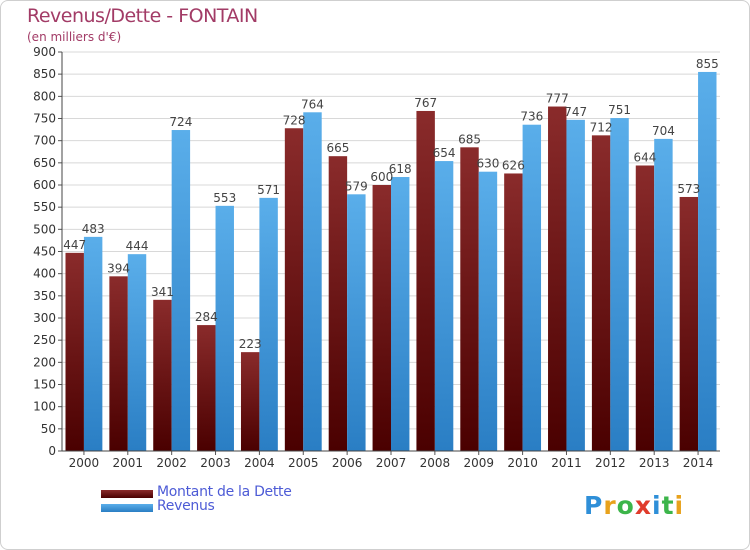 The height and width of the screenshot is (550, 750). Describe the element at coordinates (400, 314) in the screenshot. I see `bar-revenue-2007` at that location.